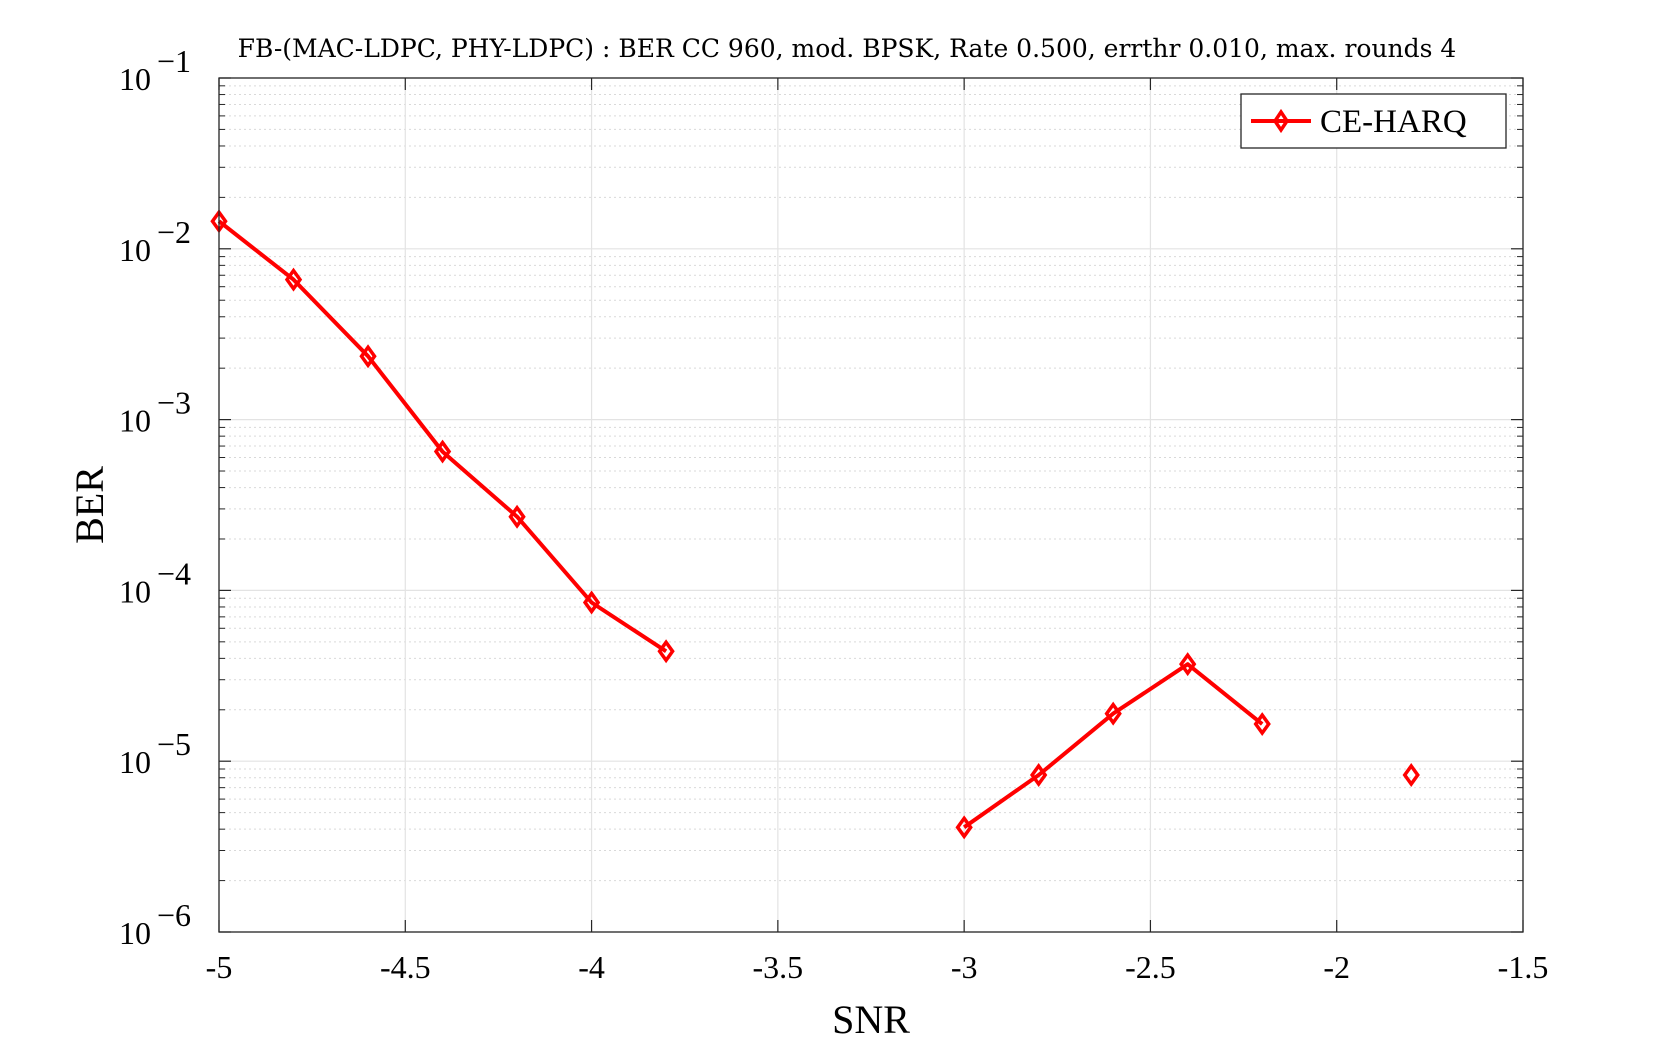  Describe the element at coordinates (1336, 967) in the screenshot. I see `x-tick-label: -2` at that location.